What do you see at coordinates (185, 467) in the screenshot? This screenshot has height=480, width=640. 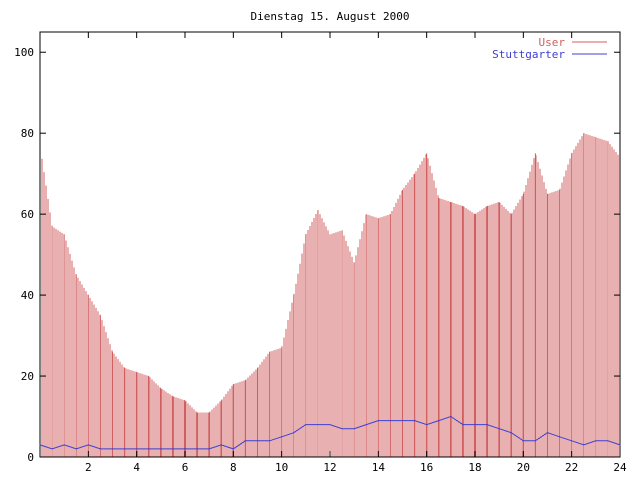 I see `x-tick-label: 6` at bounding box center [185, 467].